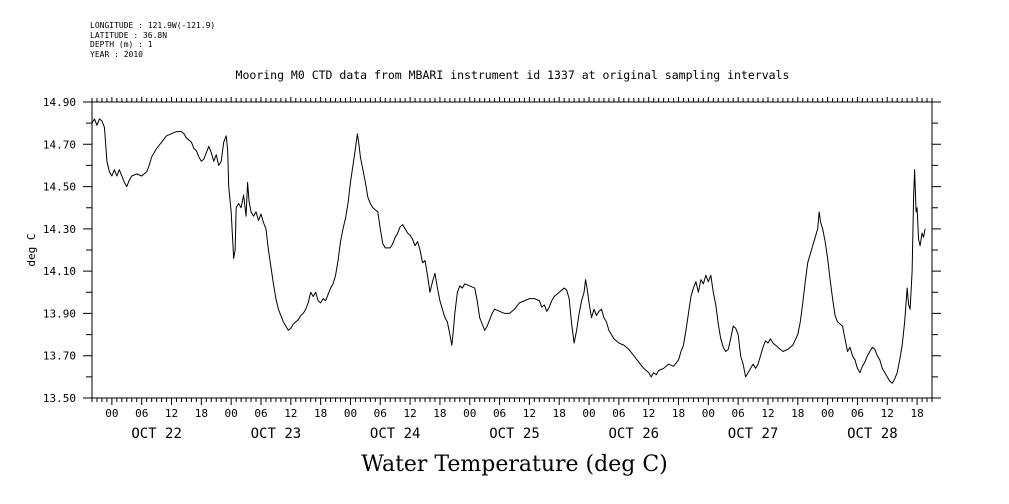 The image size is (1009, 504). Describe the element at coordinates (395, 434) in the screenshot. I see `x-day-label: OCT 24` at that location.